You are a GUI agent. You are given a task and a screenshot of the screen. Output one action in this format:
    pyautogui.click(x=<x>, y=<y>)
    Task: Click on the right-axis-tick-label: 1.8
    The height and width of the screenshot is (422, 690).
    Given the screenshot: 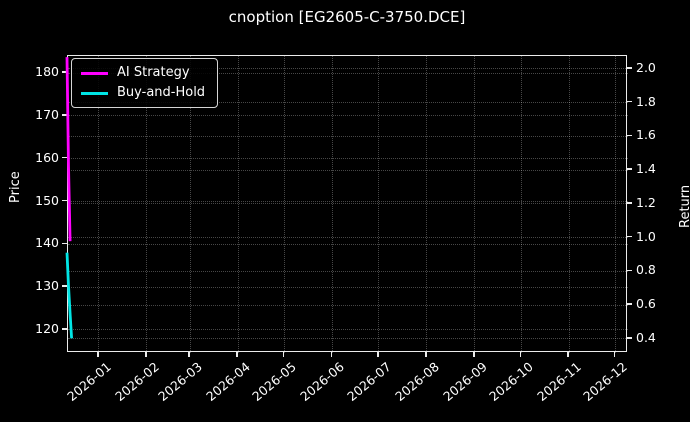 What is the action you would take?
    pyautogui.click(x=646, y=101)
    